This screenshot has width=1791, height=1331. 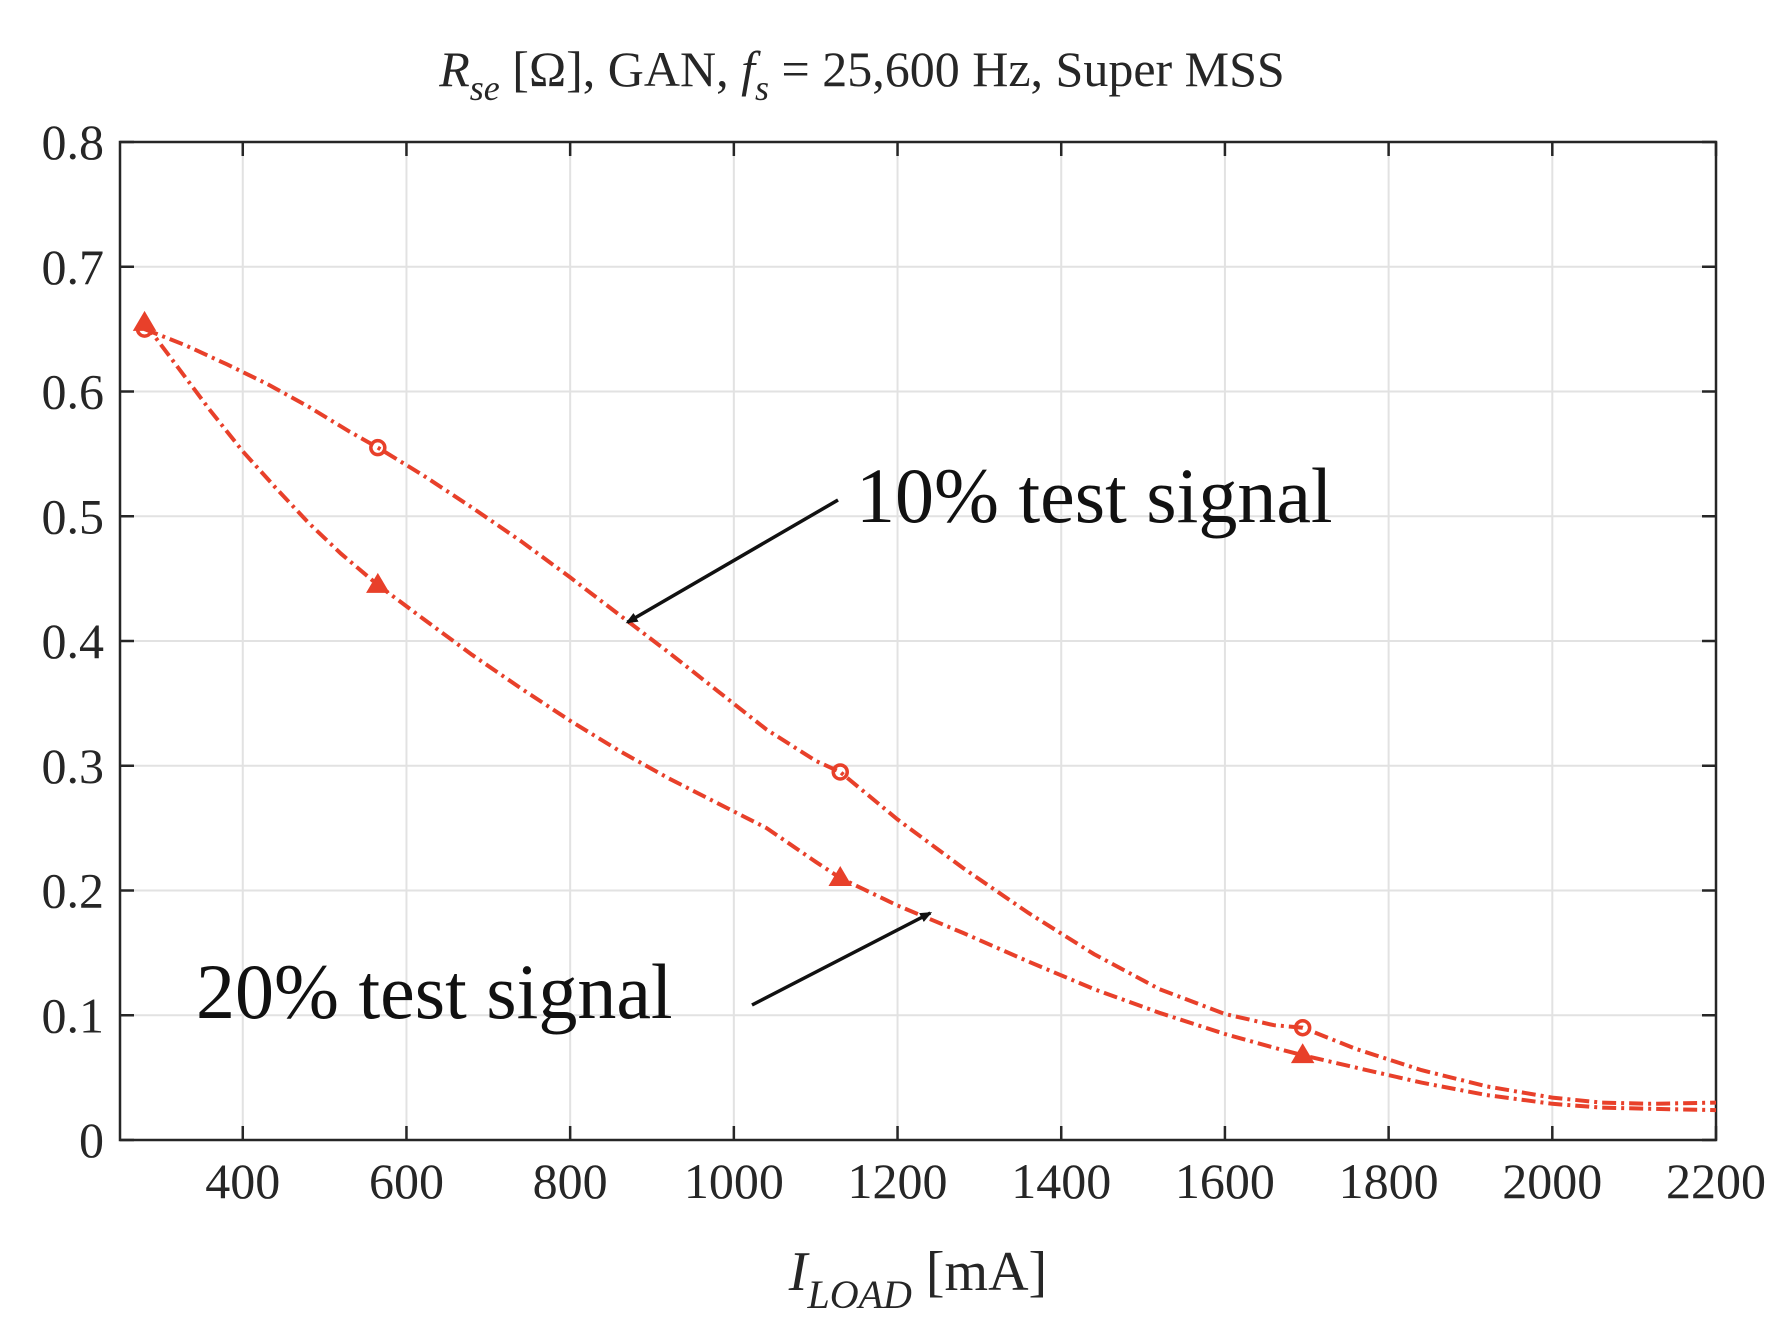 What do you see at coordinates (1552, 1181) in the screenshot?
I see `x-tick-label: 2000` at bounding box center [1552, 1181].